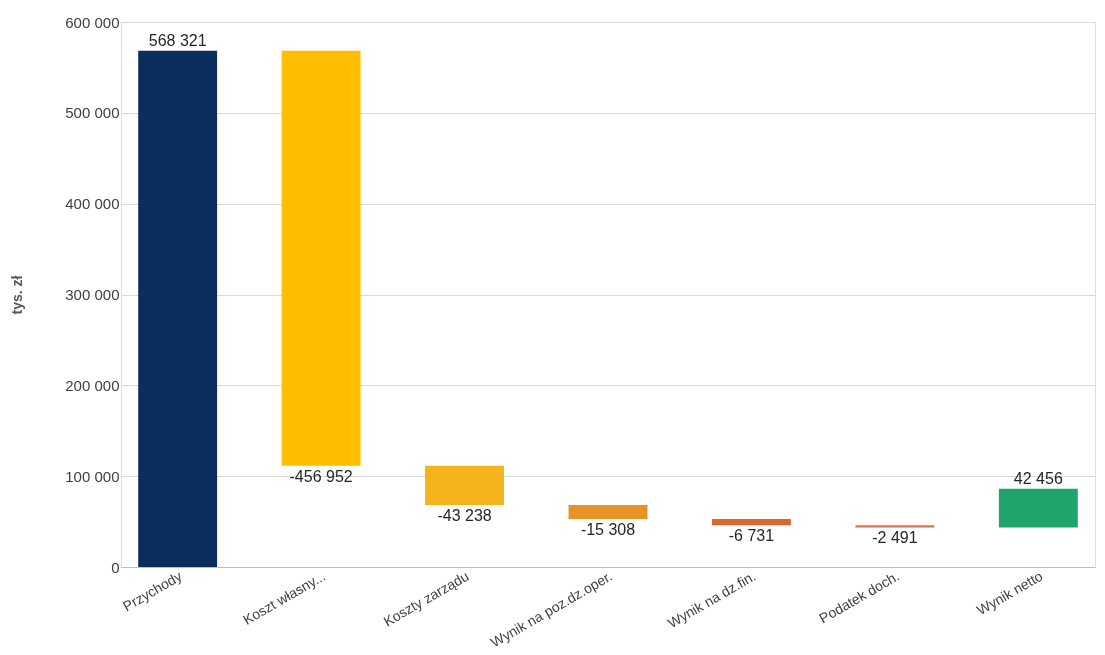 The height and width of the screenshot is (655, 1105). What do you see at coordinates (608, 530) in the screenshot?
I see `data-label: -15 308` at bounding box center [608, 530].